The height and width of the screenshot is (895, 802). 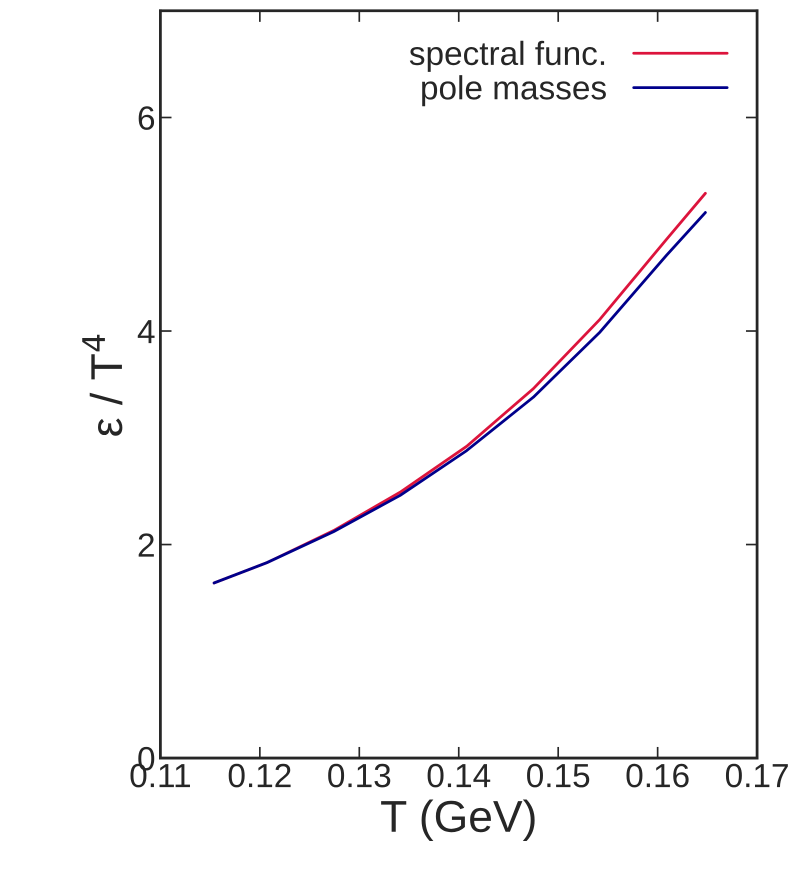 I want to click on x-tick-label: 0.14, so click(x=459, y=776).